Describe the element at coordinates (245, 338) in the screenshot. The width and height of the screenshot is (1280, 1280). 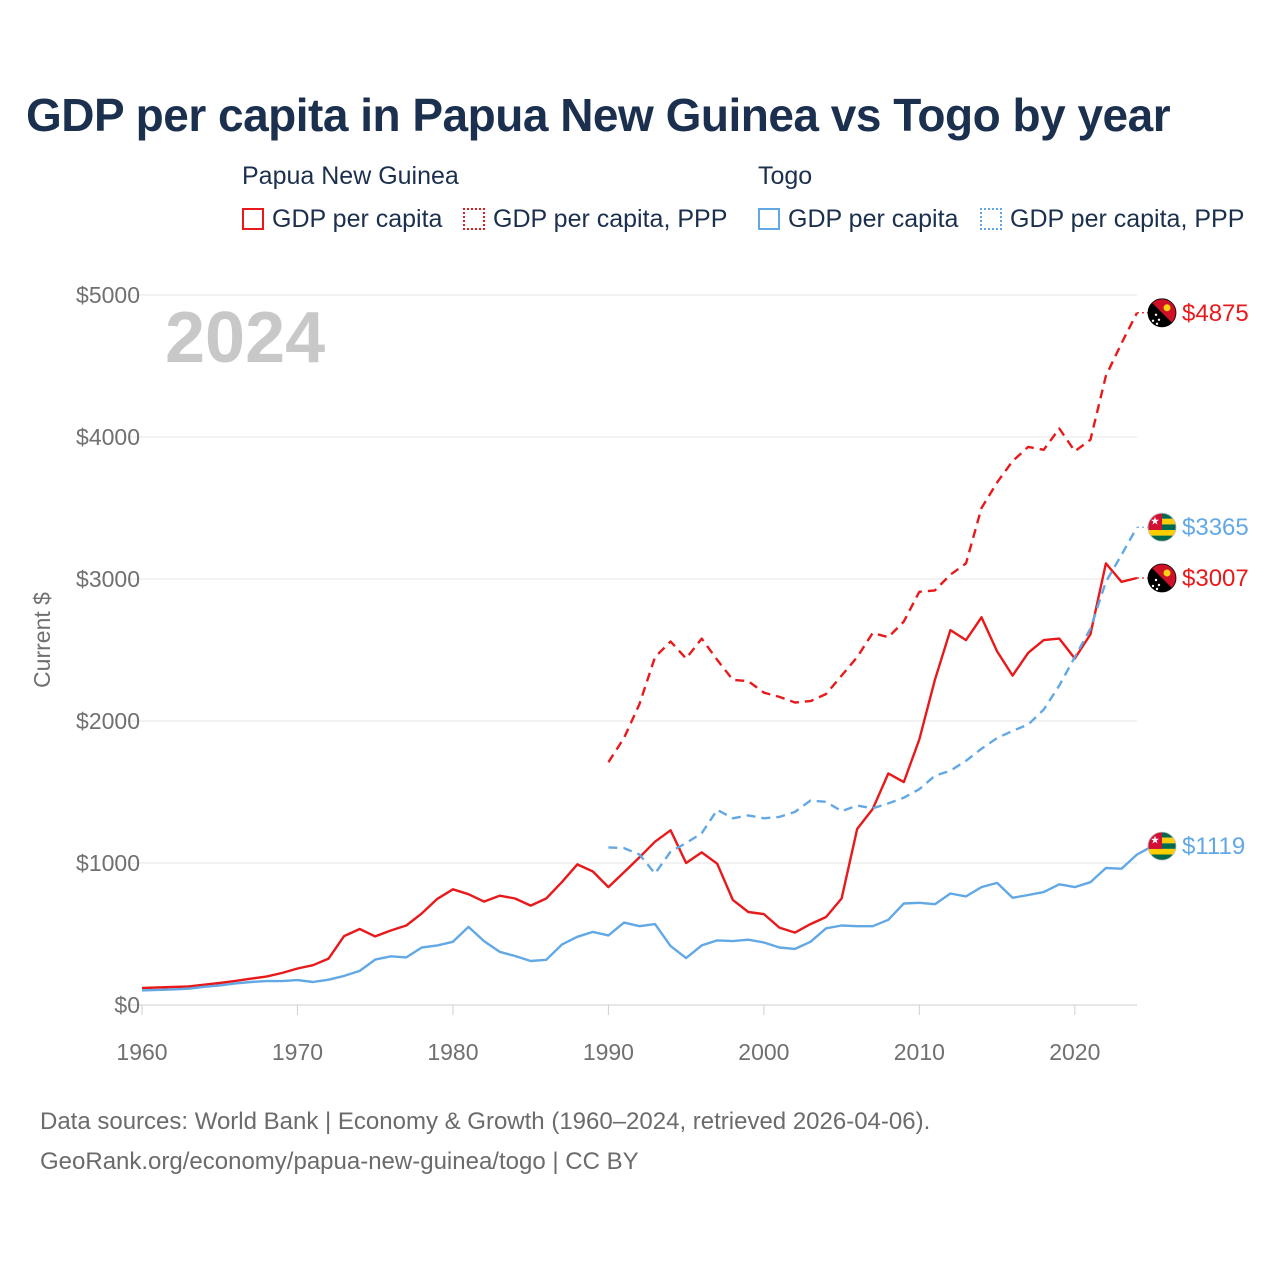
I see `year-watermark: 2024` at that location.